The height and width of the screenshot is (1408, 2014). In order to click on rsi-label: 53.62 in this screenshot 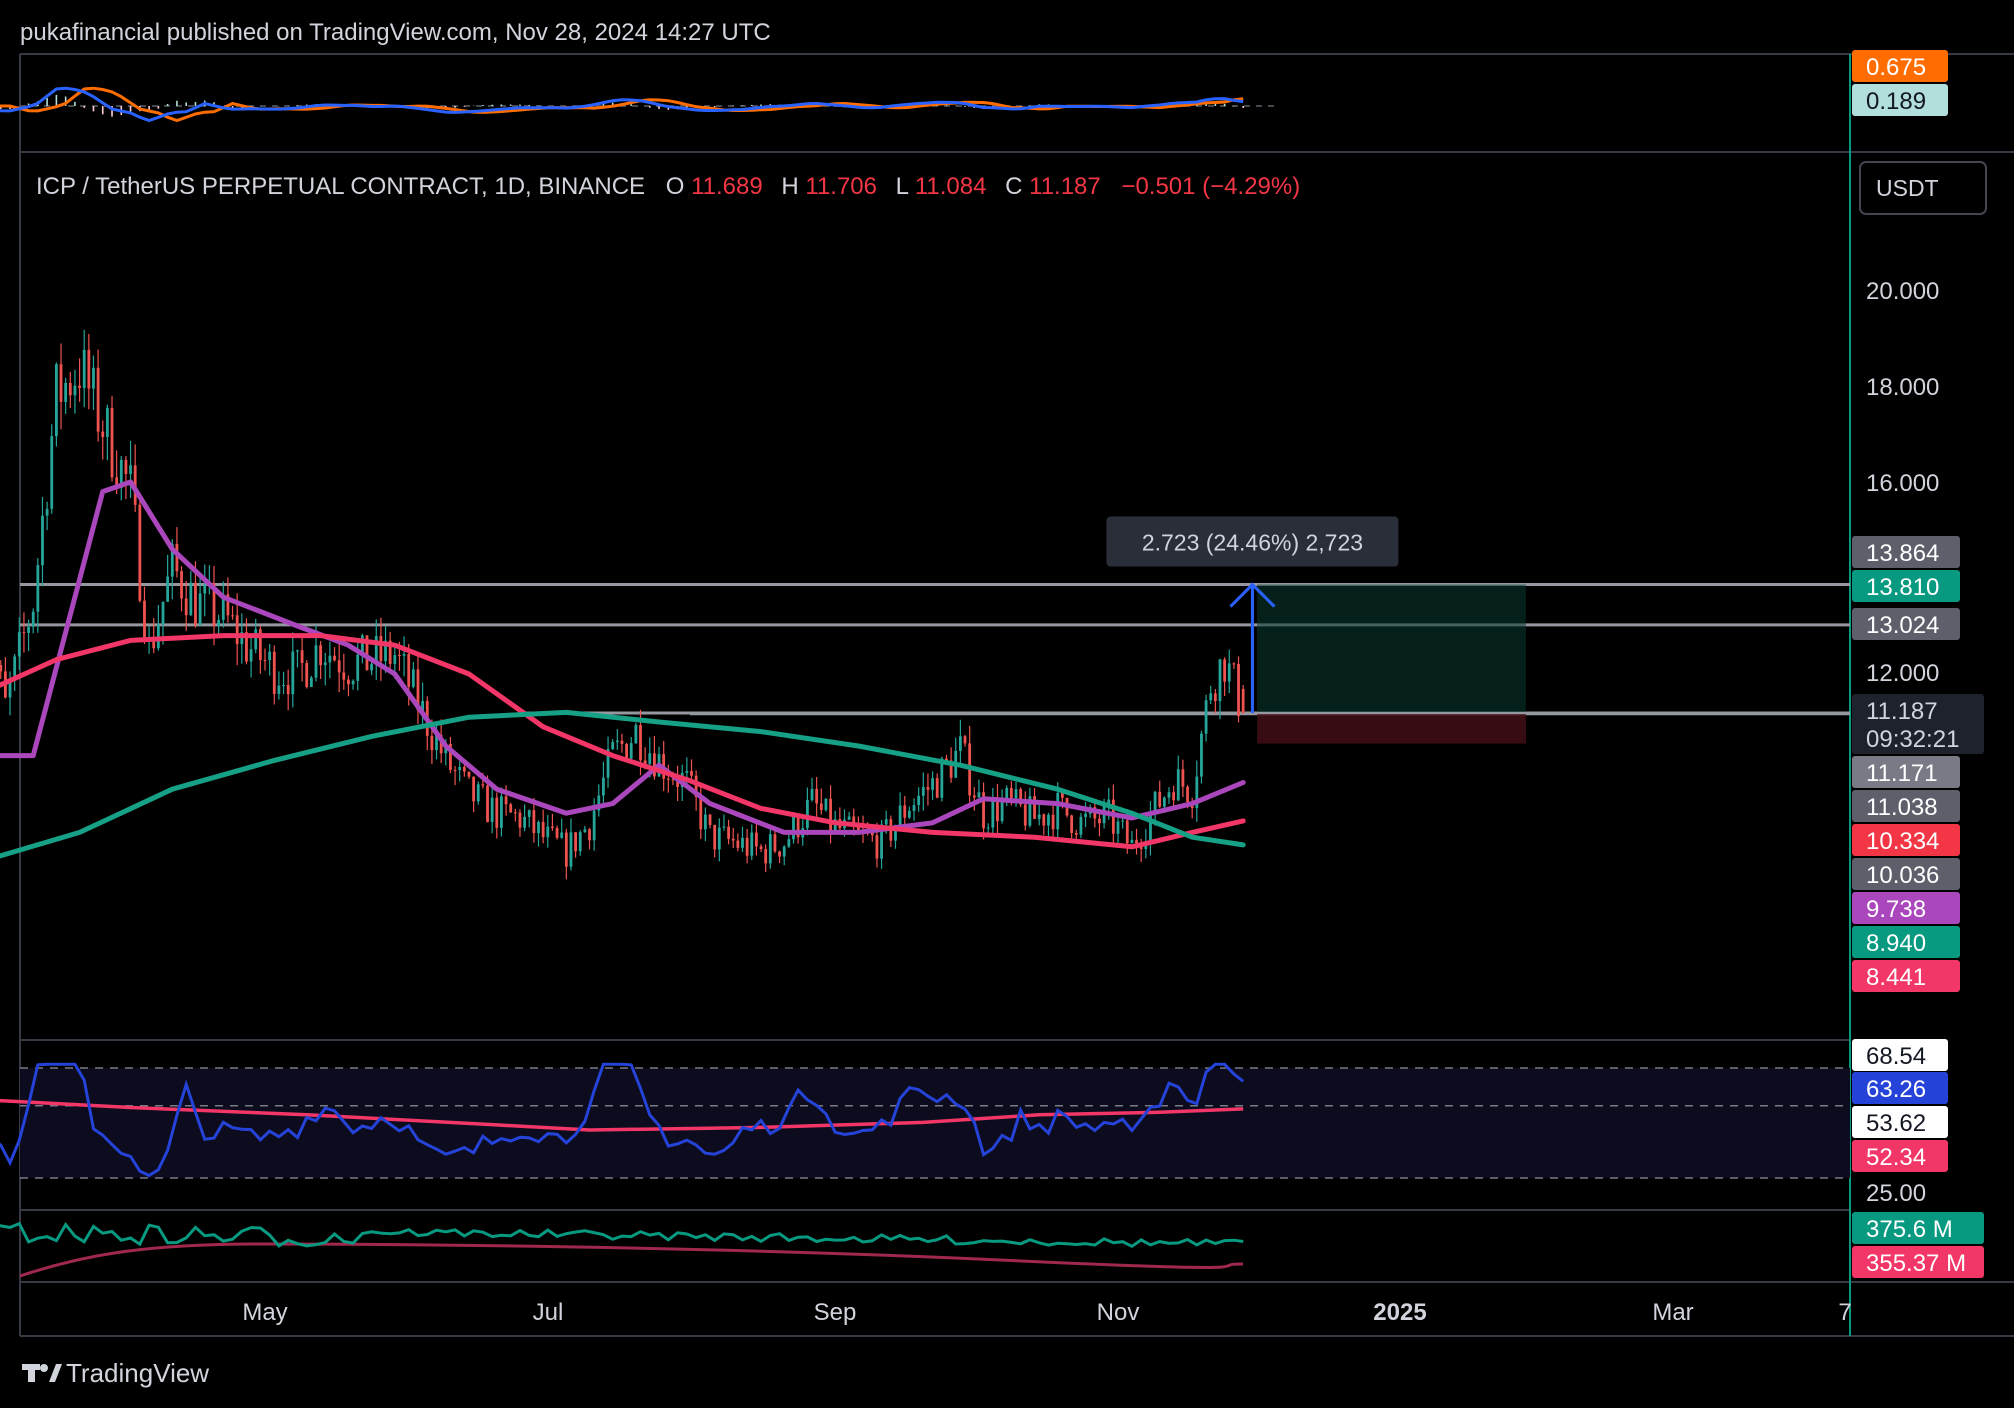, I will do `click(1900, 1122)`.